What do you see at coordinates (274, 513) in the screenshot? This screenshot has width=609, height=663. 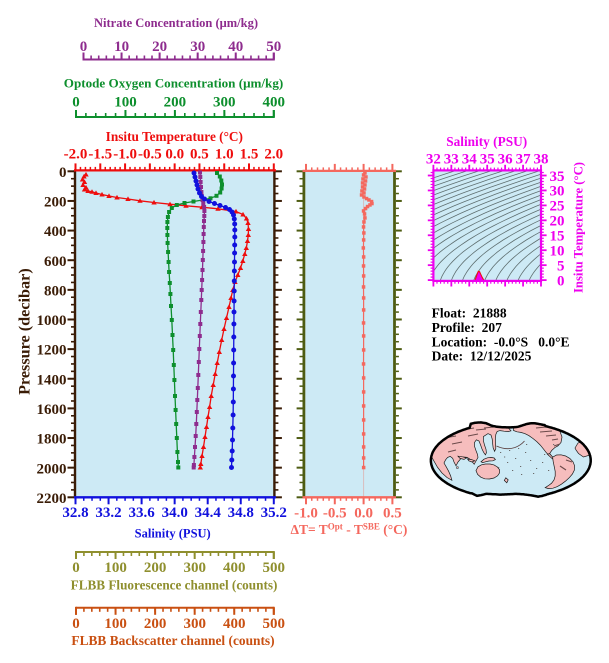 I see `svg-text: 35.2` at bounding box center [274, 513].